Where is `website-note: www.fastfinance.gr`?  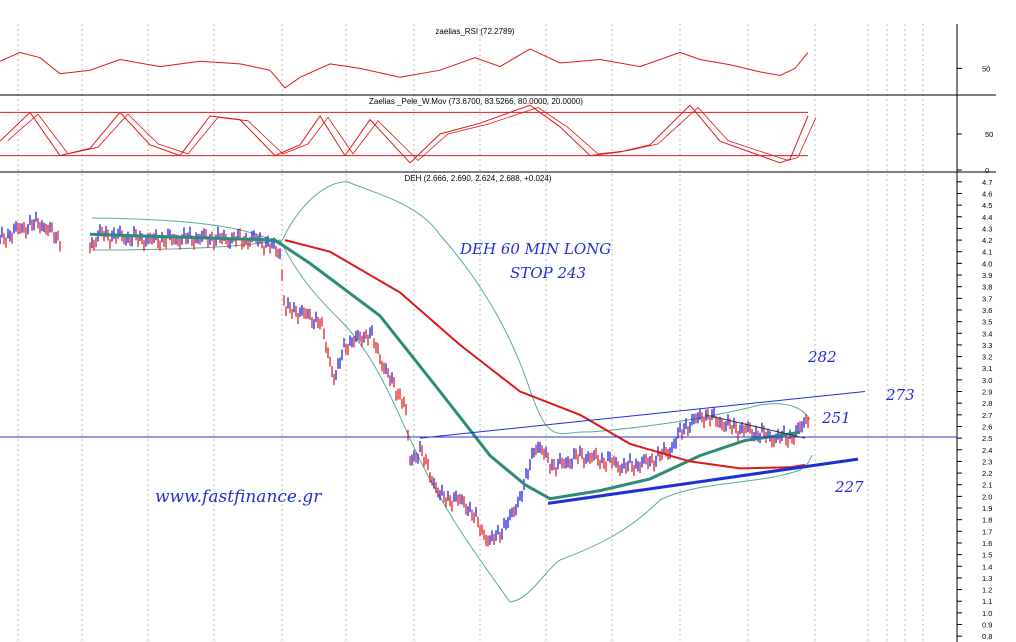 website-note: www.fastfinance.gr is located at coordinates (238, 497).